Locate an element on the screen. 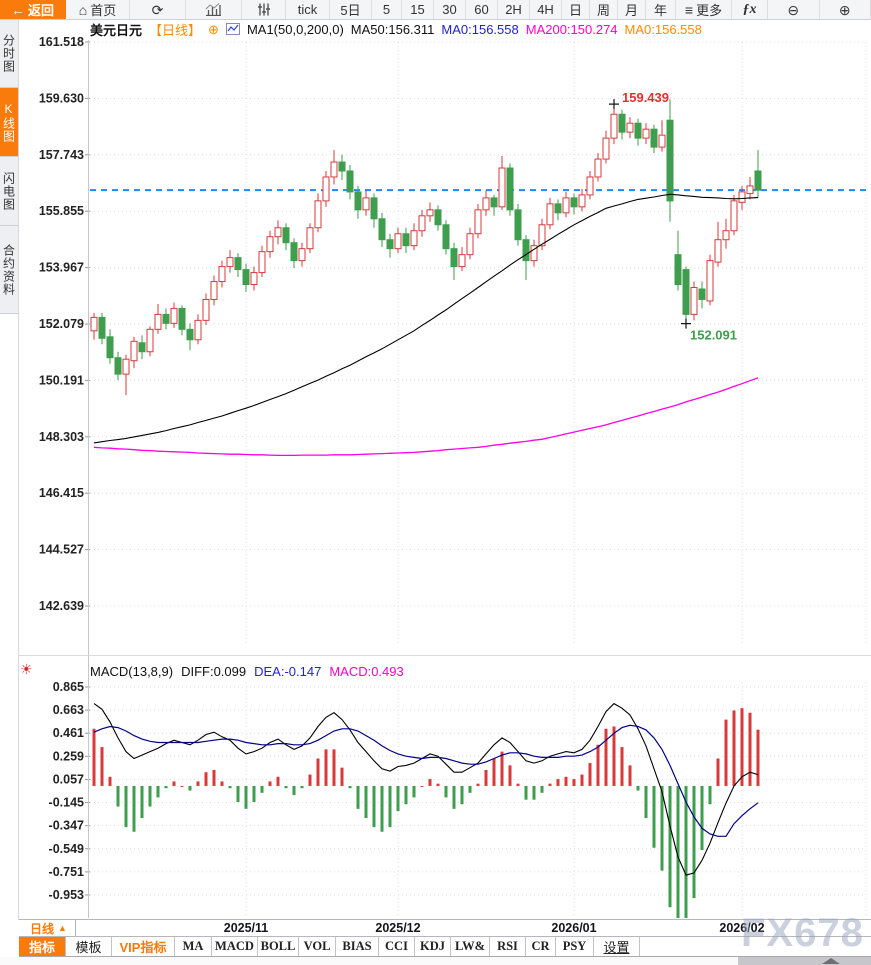  toolbar-tf-month-button: 月 is located at coordinates (632, 9).